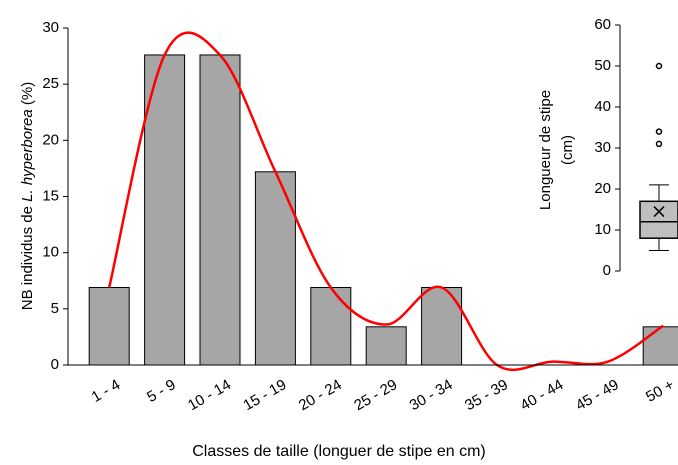 This screenshot has height=465, width=678. Describe the element at coordinates (597, 395) in the screenshot. I see `x-tick-label: 45 - 49` at that location.